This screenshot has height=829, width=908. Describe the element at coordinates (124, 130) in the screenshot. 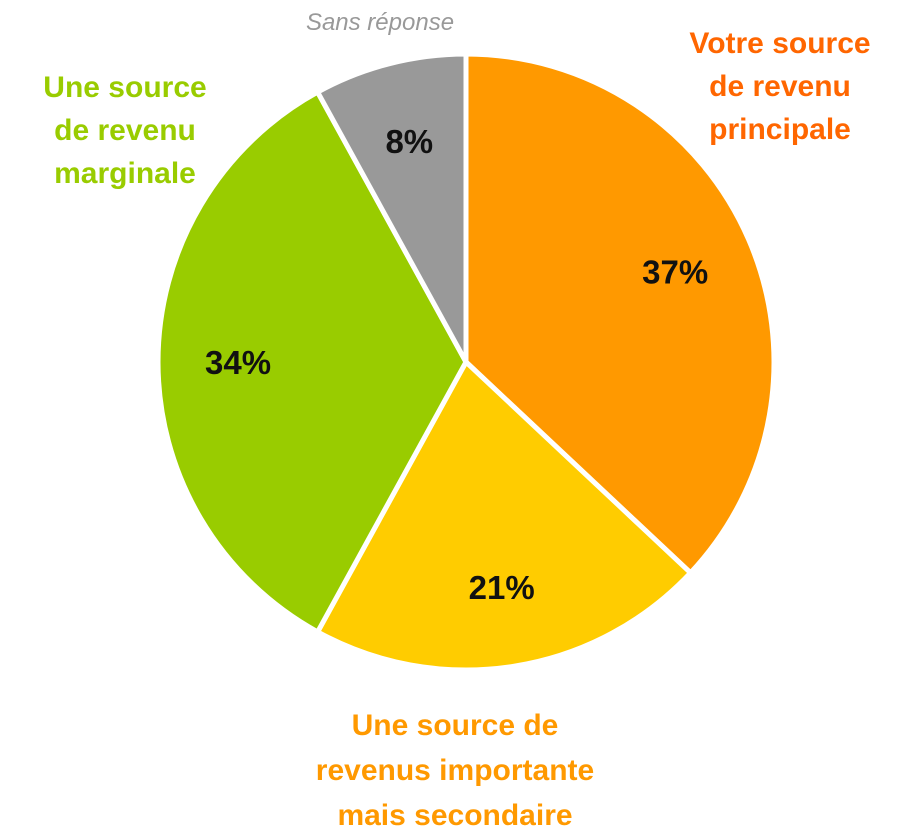

I see `category-label: Une source de revenu marginale` at that location.